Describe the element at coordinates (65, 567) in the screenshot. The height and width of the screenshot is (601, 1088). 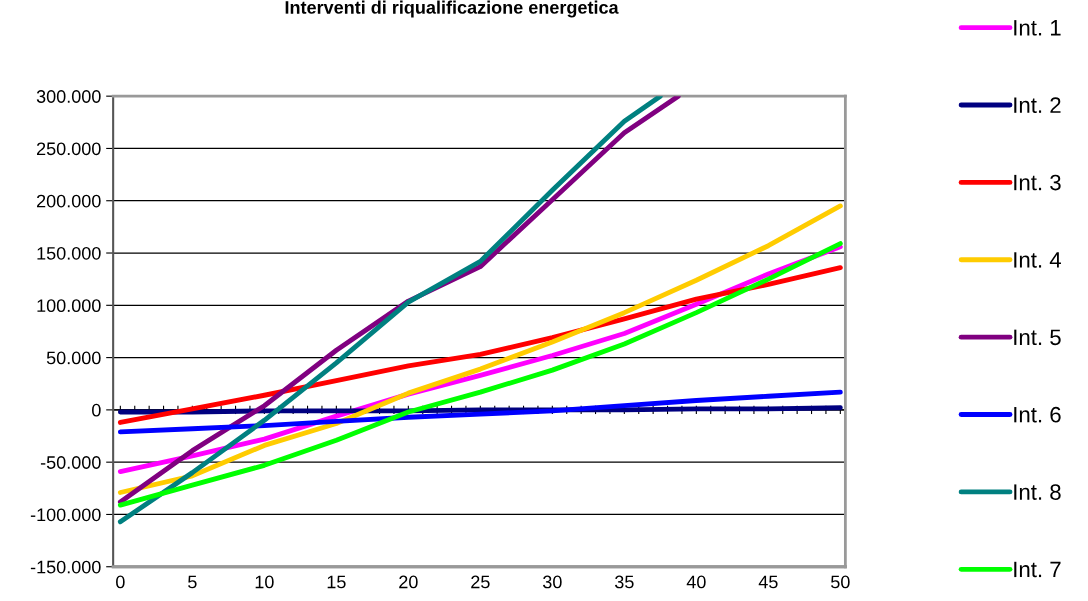
I see `y-tick-label: -150.000` at that location.